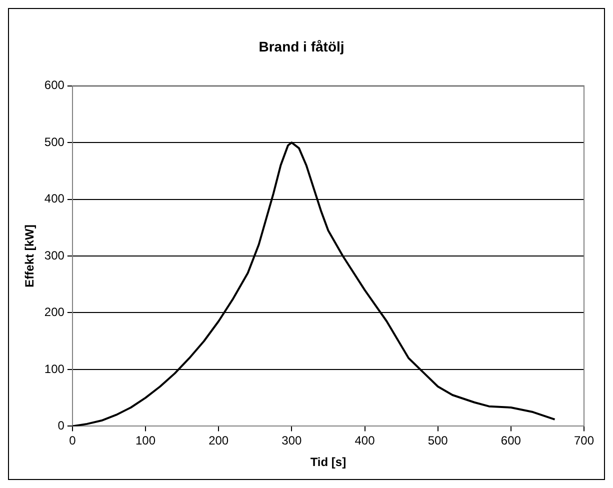  Describe the element at coordinates (54, 255) in the screenshot. I see `y-tick-label: 300` at that location.